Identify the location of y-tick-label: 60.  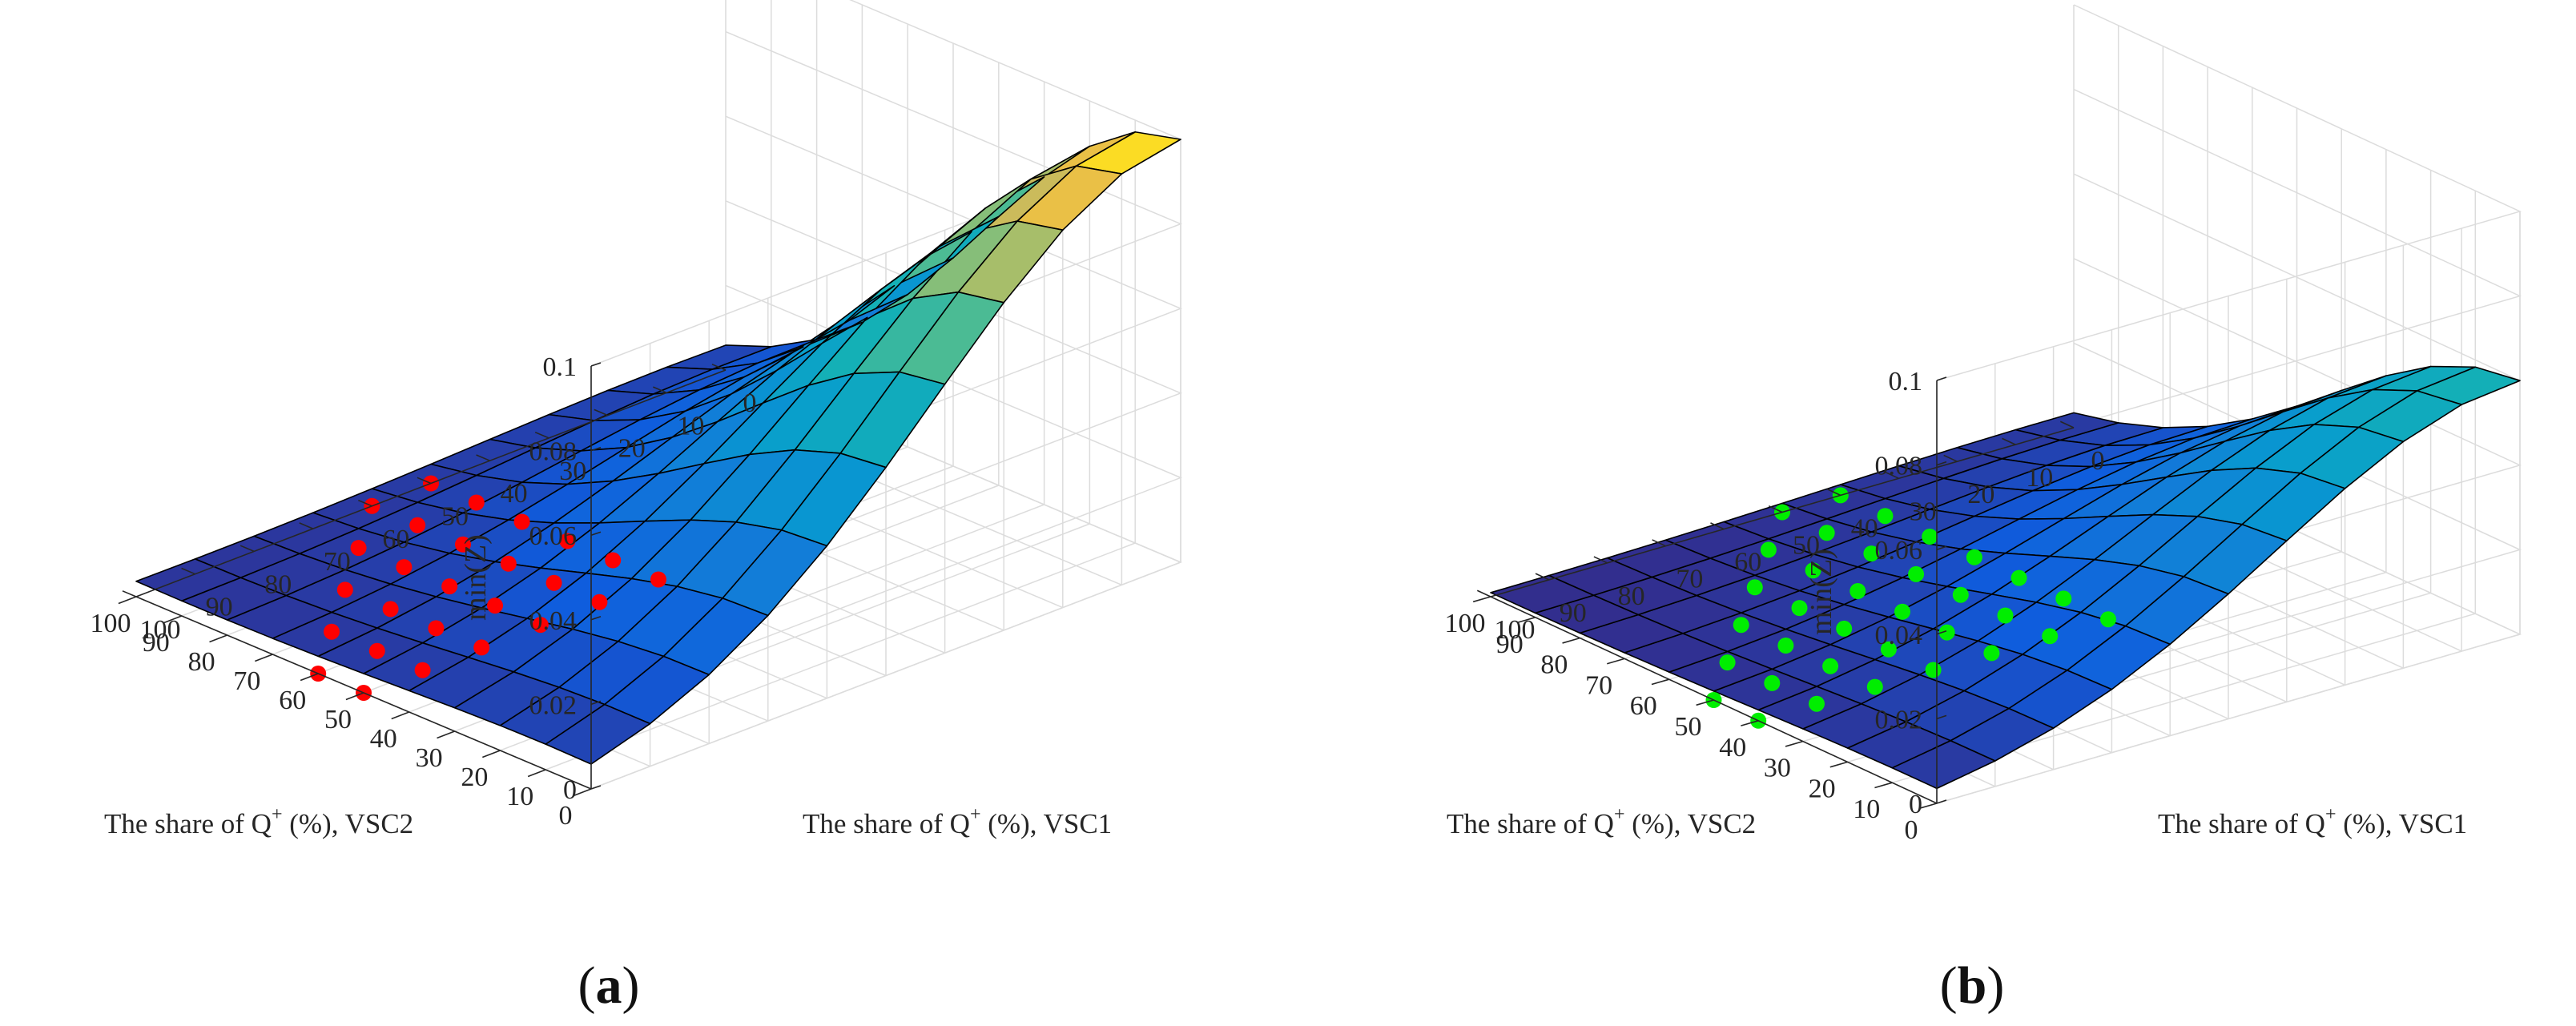
(292, 700).